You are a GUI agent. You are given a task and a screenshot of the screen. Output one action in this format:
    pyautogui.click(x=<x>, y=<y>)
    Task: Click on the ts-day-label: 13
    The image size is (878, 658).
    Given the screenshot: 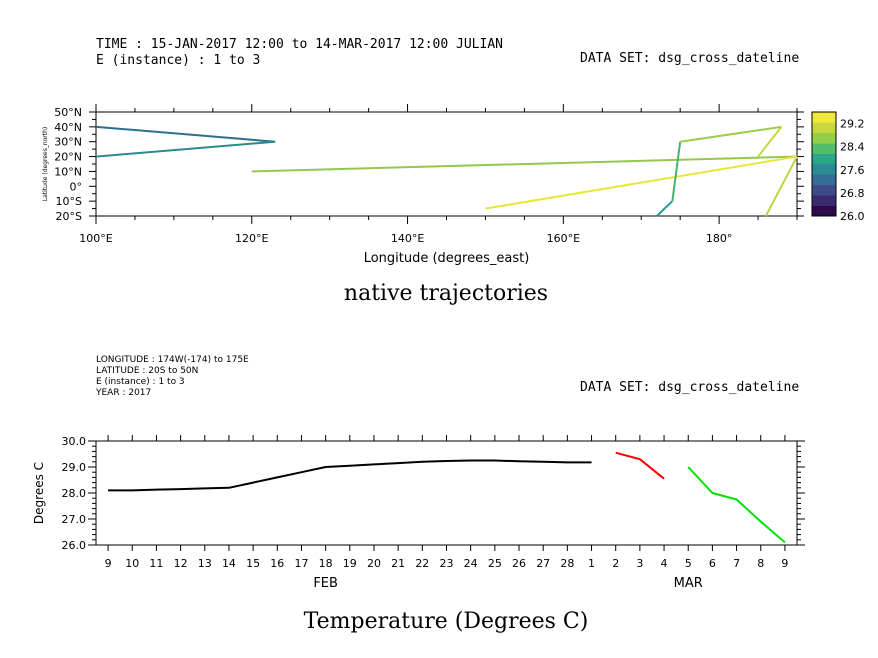 What is the action you would take?
    pyautogui.click(x=205, y=563)
    